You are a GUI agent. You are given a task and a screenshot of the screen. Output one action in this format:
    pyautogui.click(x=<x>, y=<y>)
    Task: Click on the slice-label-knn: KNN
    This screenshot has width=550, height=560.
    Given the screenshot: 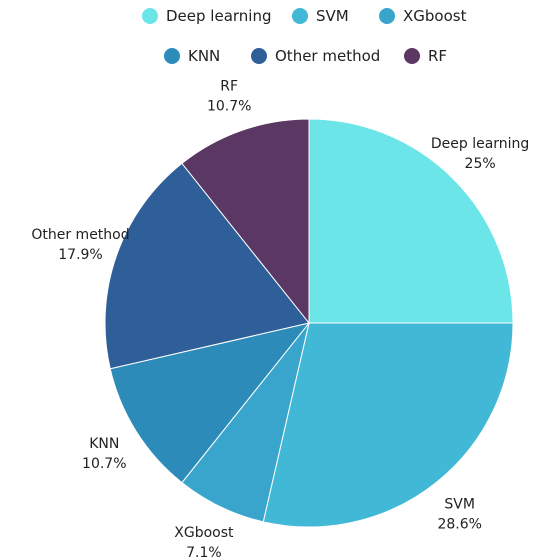 What is the action you would take?
    pyautogui.click(x=104, y=444)
    